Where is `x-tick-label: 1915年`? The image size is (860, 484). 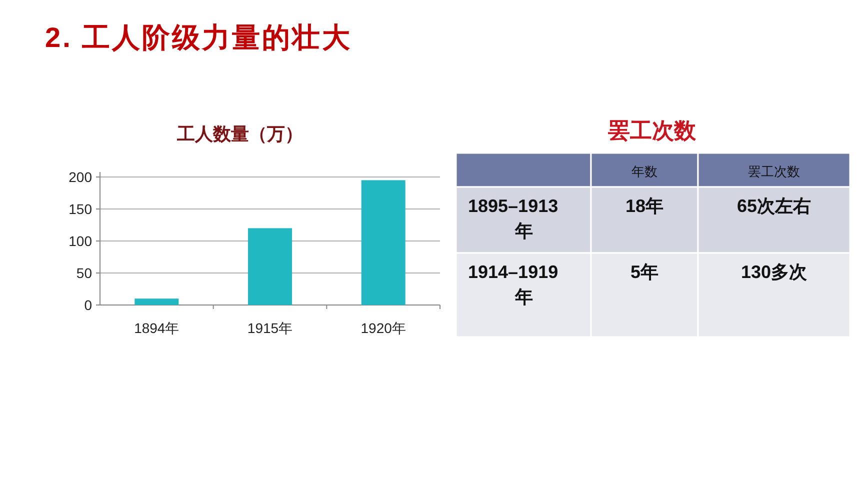
x-tick-label: 1915年 is located at coordinates (270, 328).